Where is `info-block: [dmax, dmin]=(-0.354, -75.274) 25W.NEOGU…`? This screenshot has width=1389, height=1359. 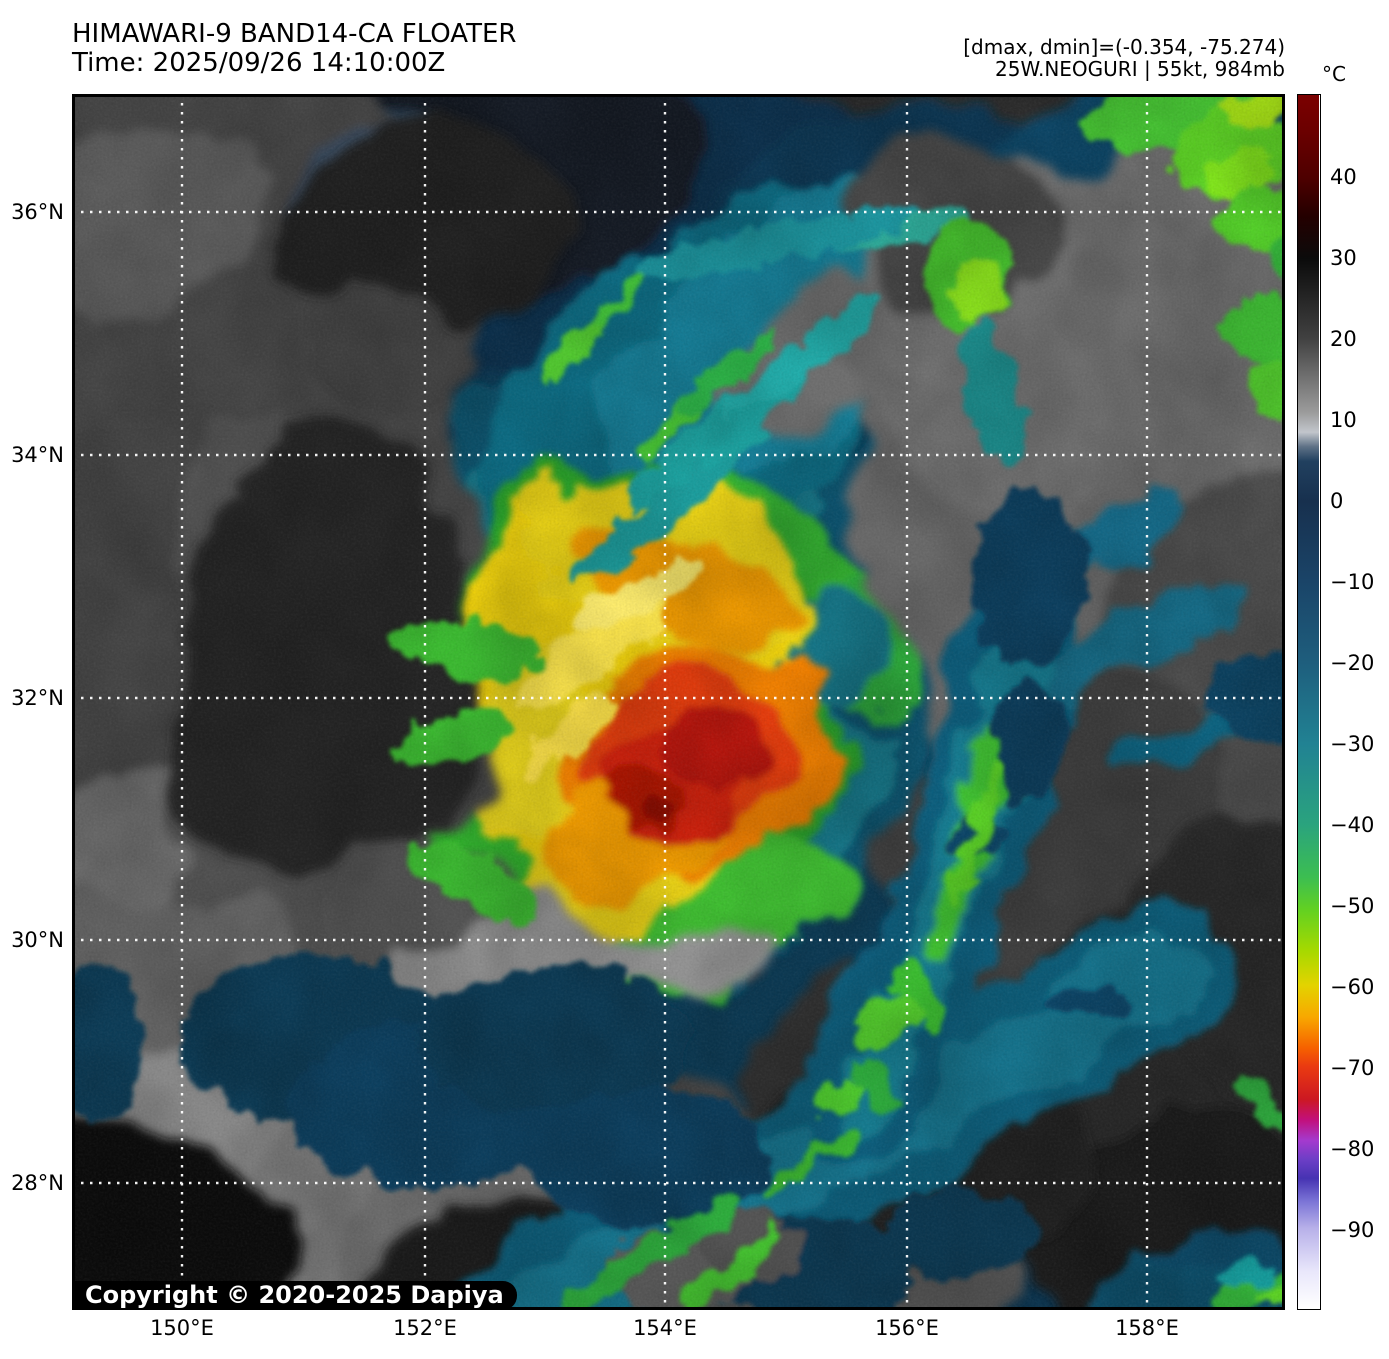
info-block: [dmax, dmin]=(-0.354, -75.274) 25W.NEOGU… is located at coordinates (1124, 58).